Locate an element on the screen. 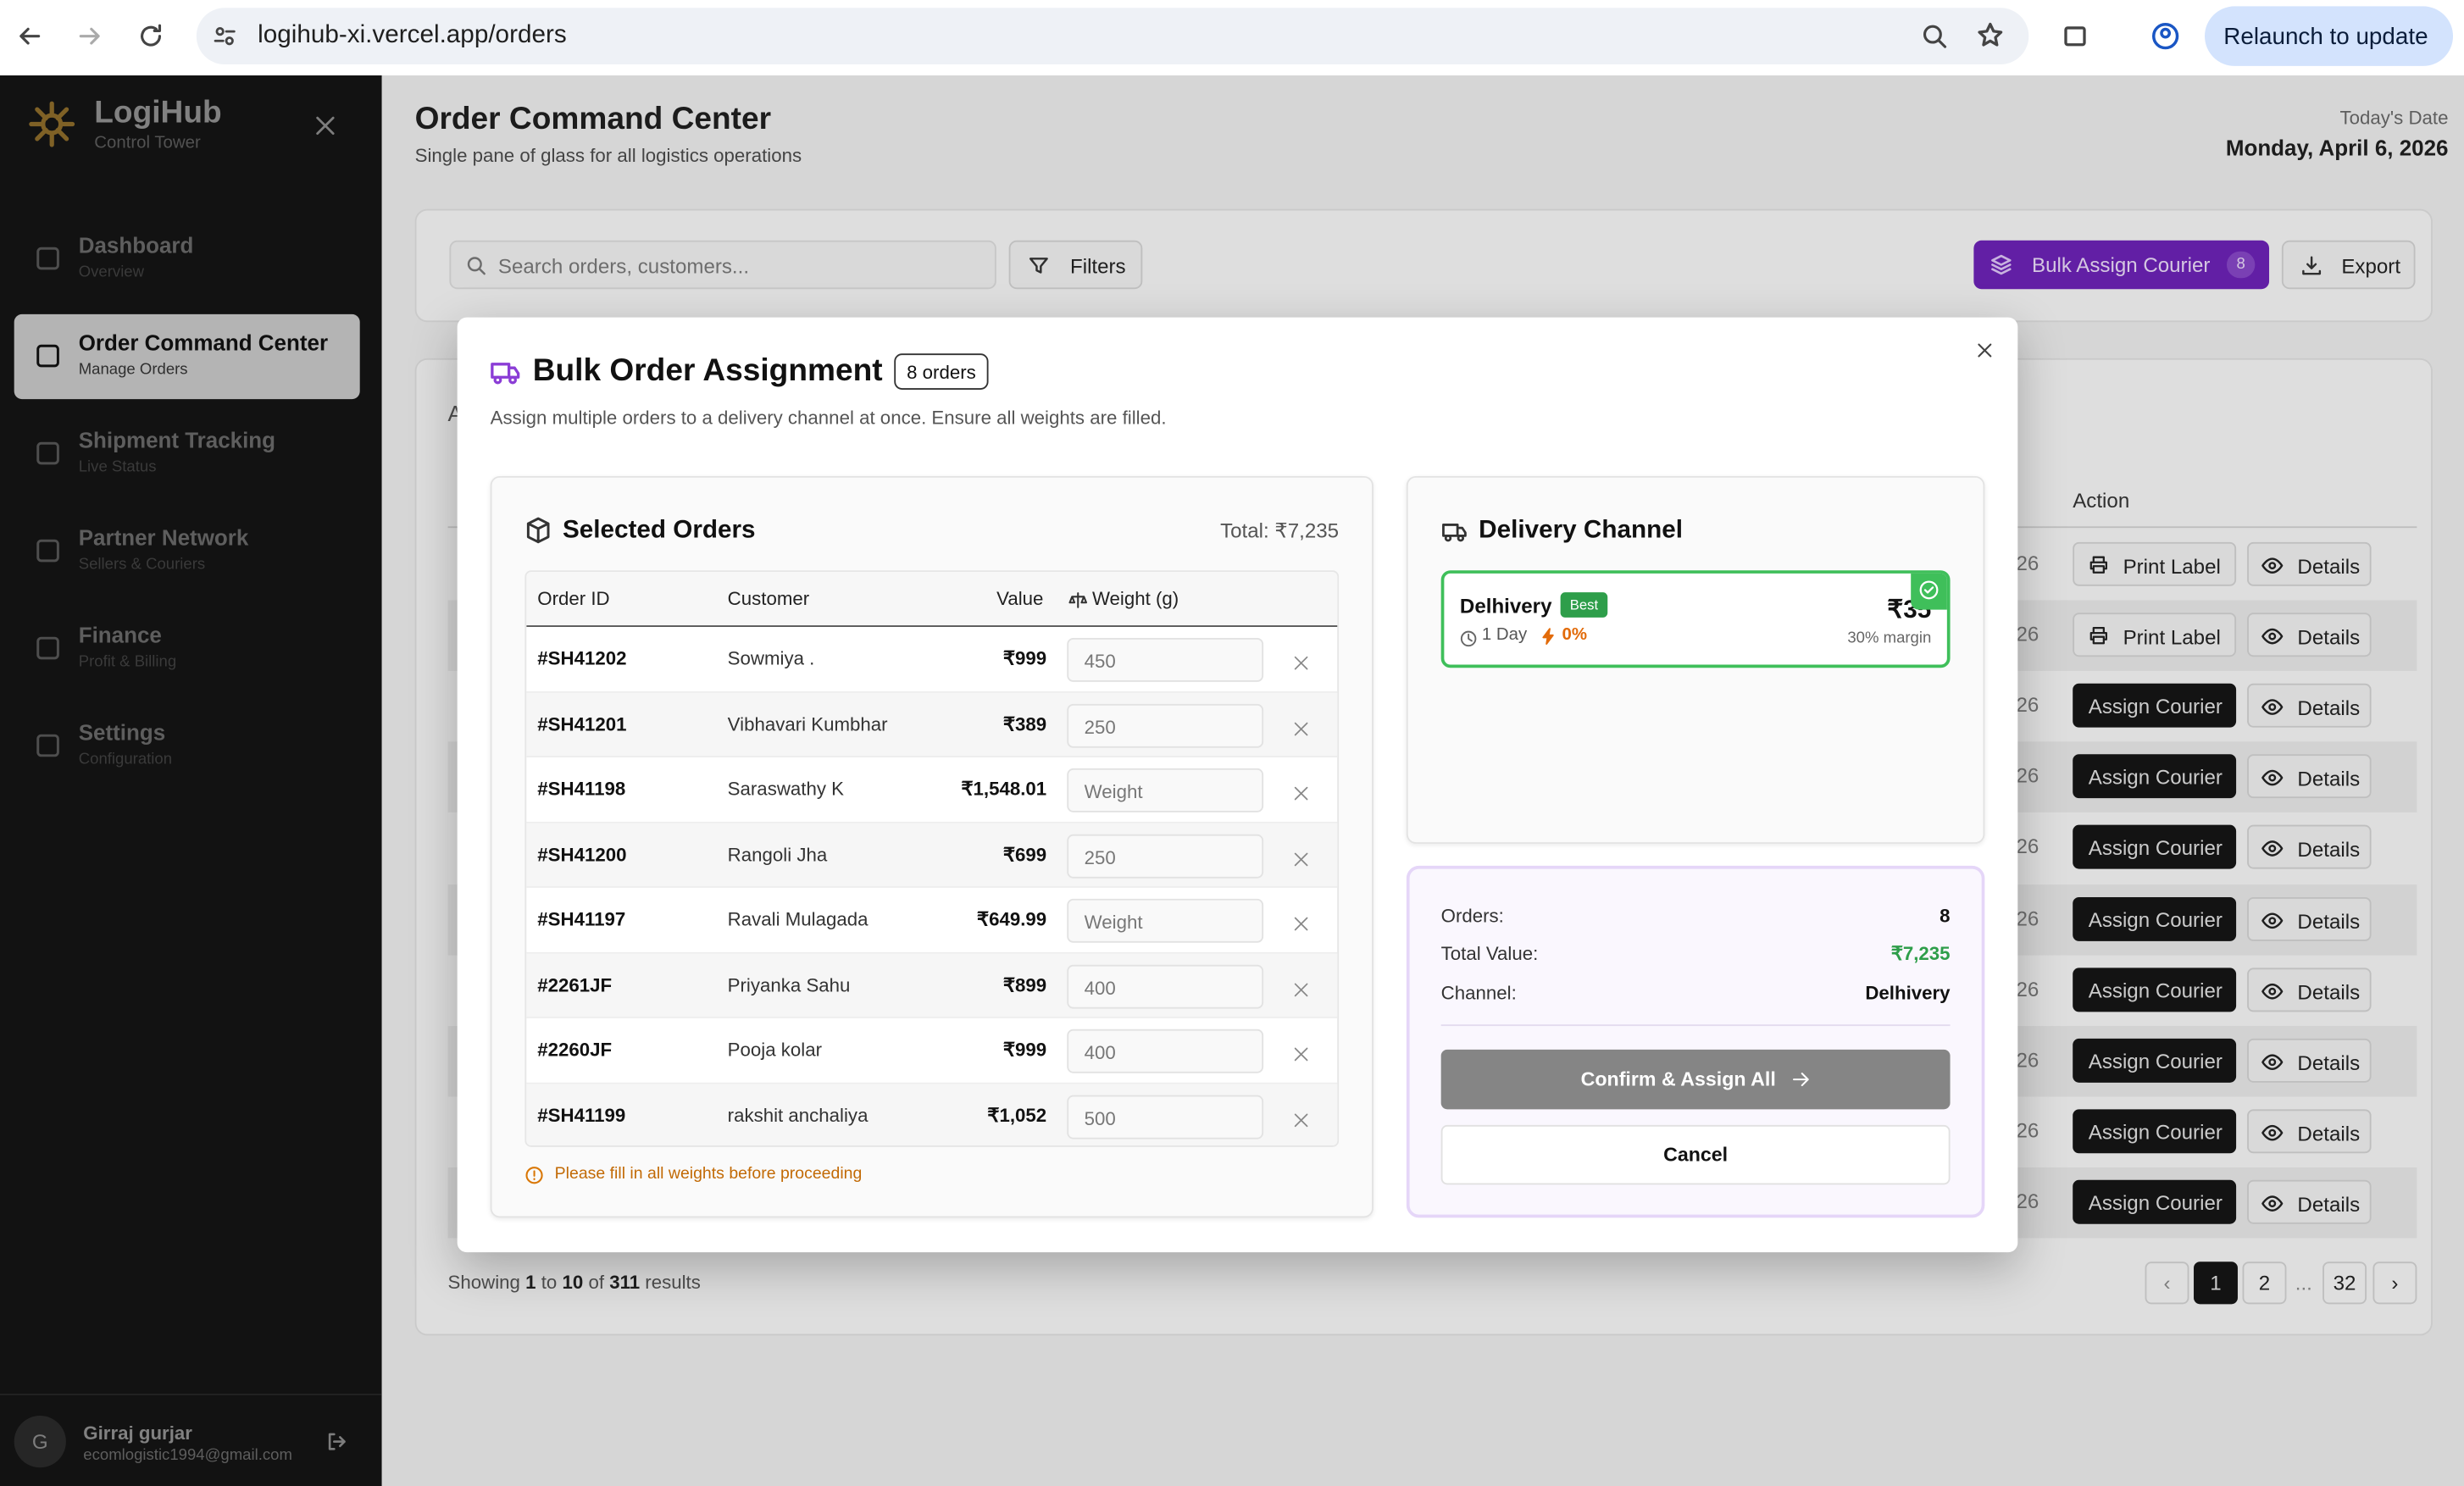 This screenshot has height=1486, width=2464. modal-close is located at coordinates (1985, 349).